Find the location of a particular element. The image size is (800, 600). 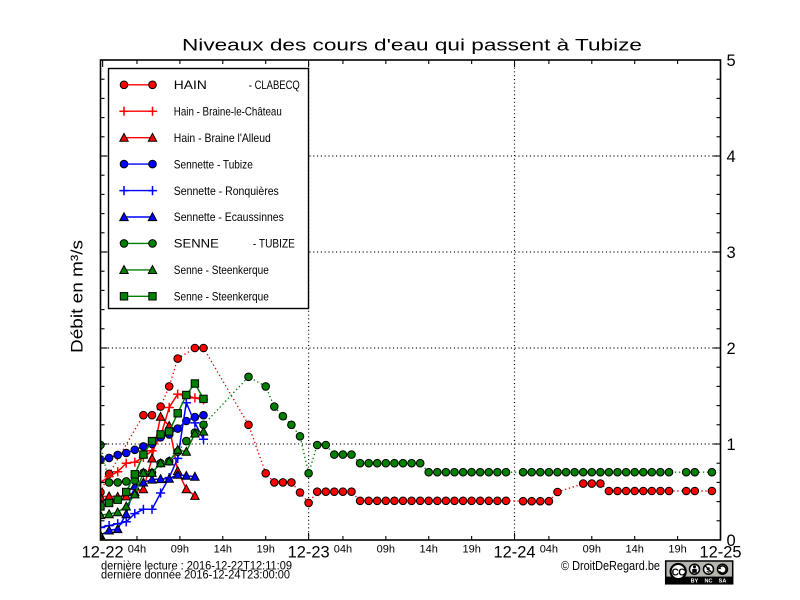

svg-text: 3 is located at coordinates (731, 253).